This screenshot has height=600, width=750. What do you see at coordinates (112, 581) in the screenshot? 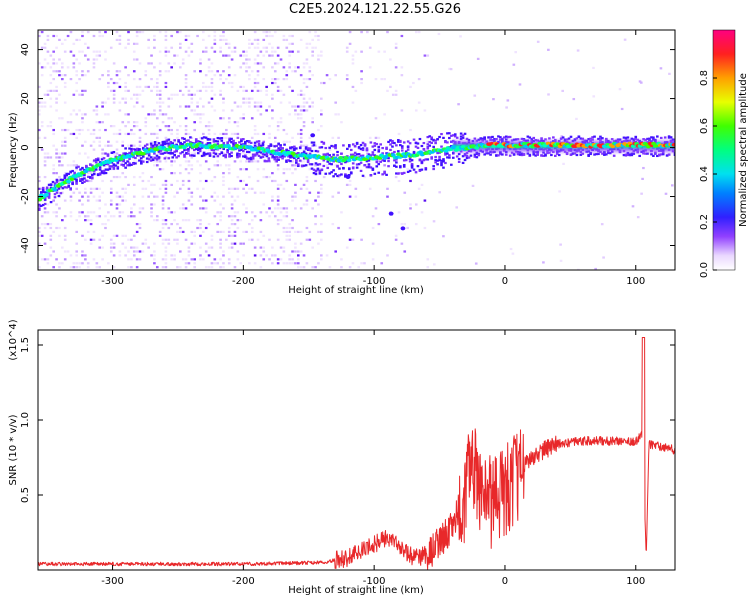
I see `bottom-xtick-label: -300` at bounding box center [112, 581].